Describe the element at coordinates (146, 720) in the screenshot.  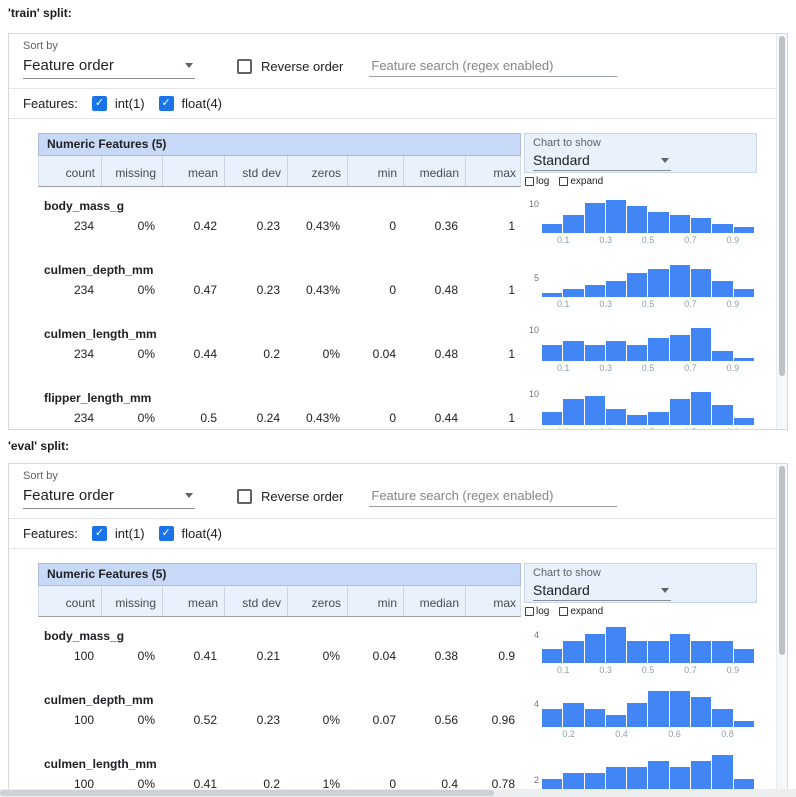
I see `stat-missing: 0%` at that location.